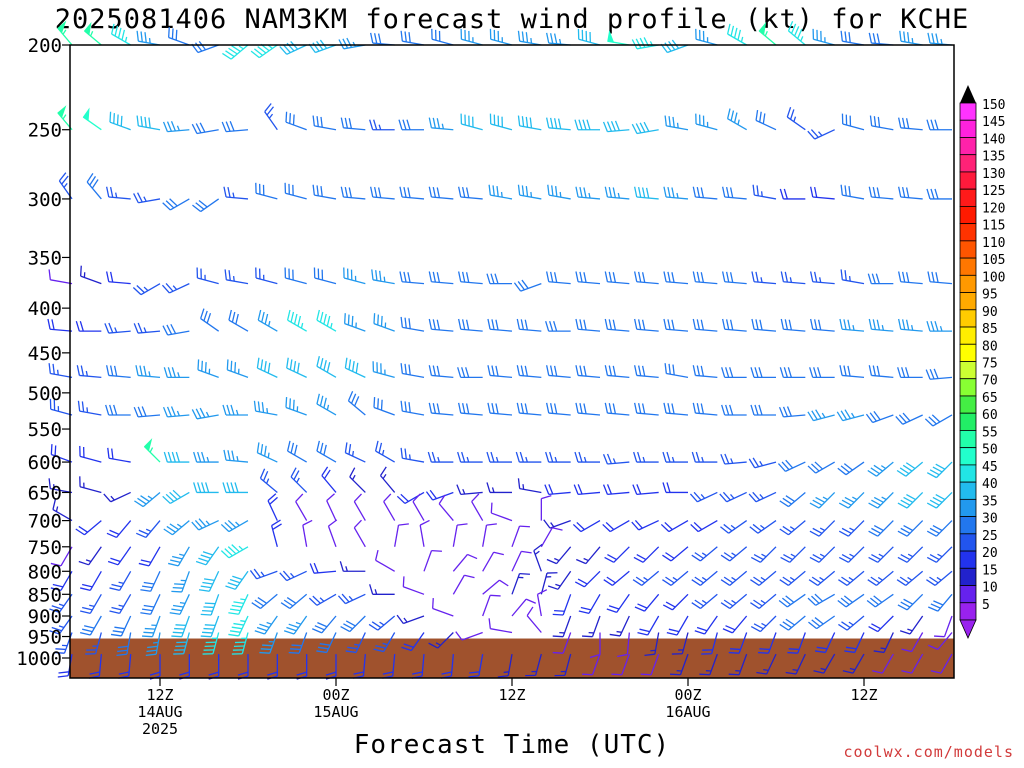  Describe the element at coordinates (655, 664) in the screenshot. I see `barb-staff` at that location.